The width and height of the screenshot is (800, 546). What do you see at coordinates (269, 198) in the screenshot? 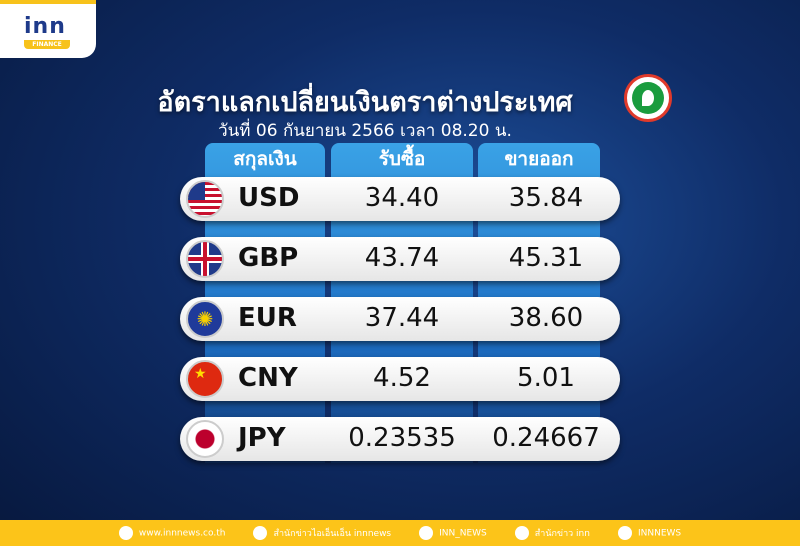
I see `currency-code: USD` at bounding box center [269, 198].